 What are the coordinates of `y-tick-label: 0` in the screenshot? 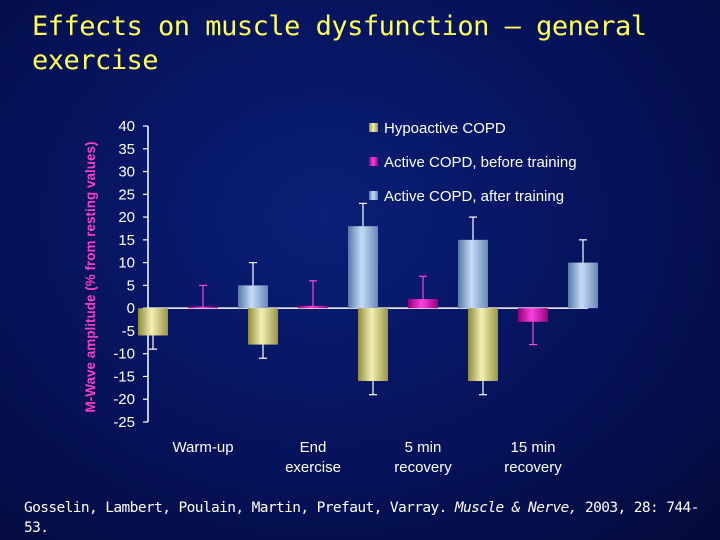 It's located at (131, 308).